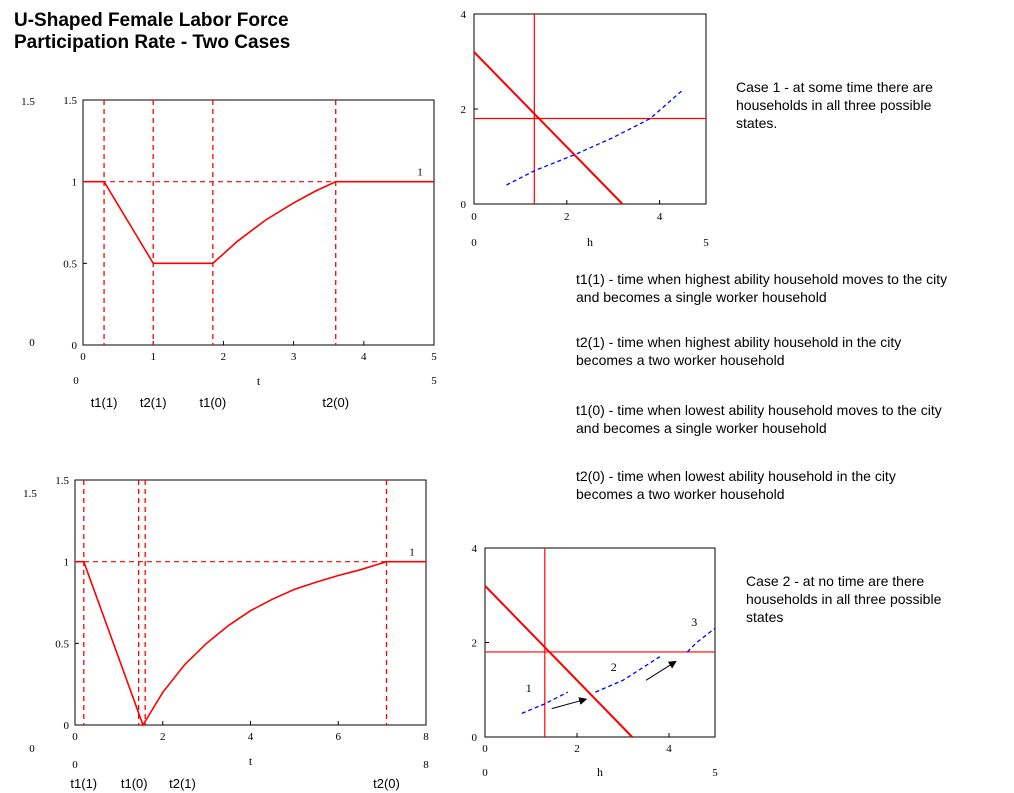 The height and width of the screenshot is (793, 1014). I want to click on case2-line: households in all three possible, so click(844, 599).